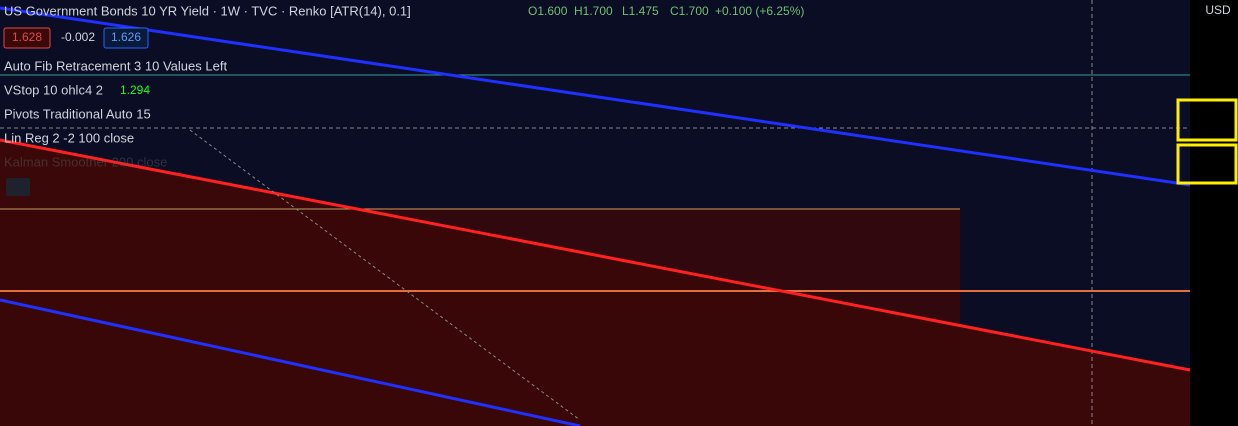 The height and width of the screenshot is (426, 1238). What do you see at coordinates (640, 11) in the screenshot?
I see `ohlc-low: L1.475` at bounding box center [640, 11].